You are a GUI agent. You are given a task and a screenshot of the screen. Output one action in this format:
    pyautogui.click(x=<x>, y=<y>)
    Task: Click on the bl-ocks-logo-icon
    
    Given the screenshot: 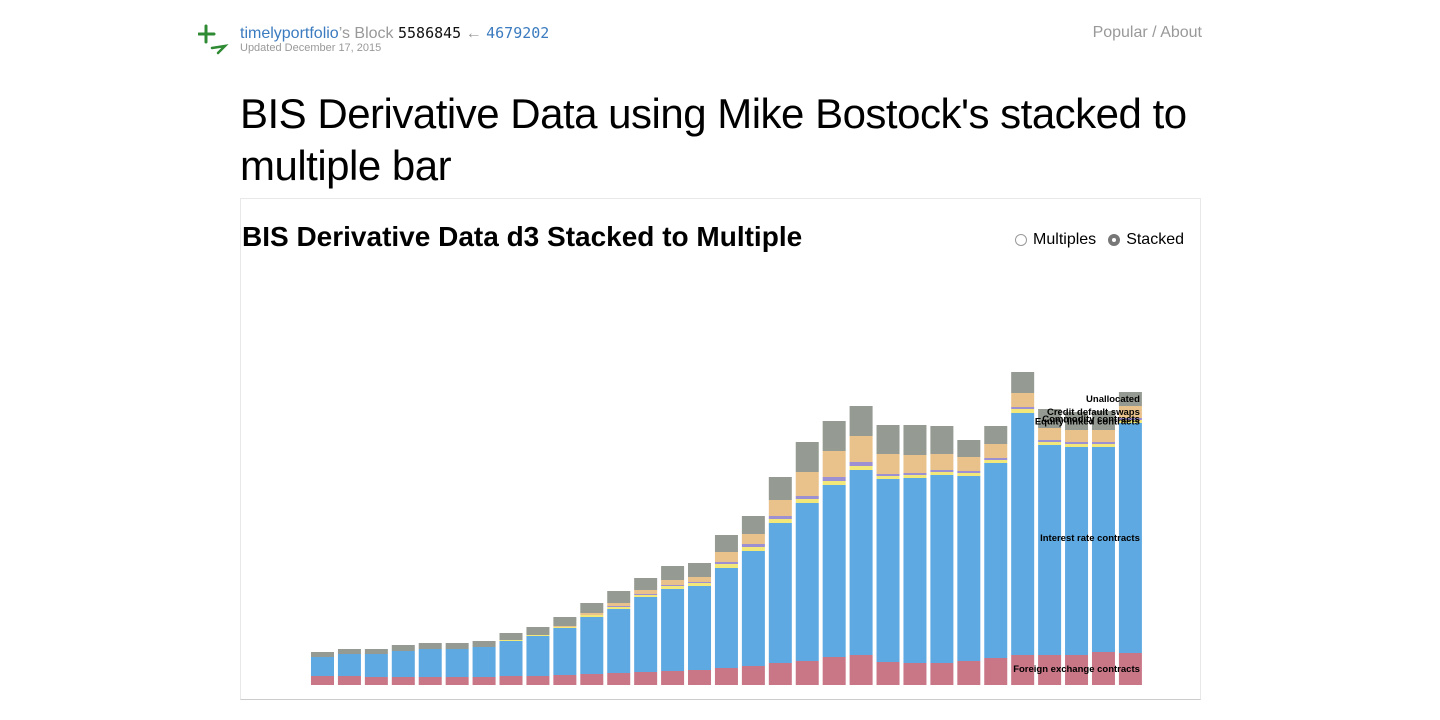 What is the action you would take?
    pyautogui.click(x=214, y=38)
    